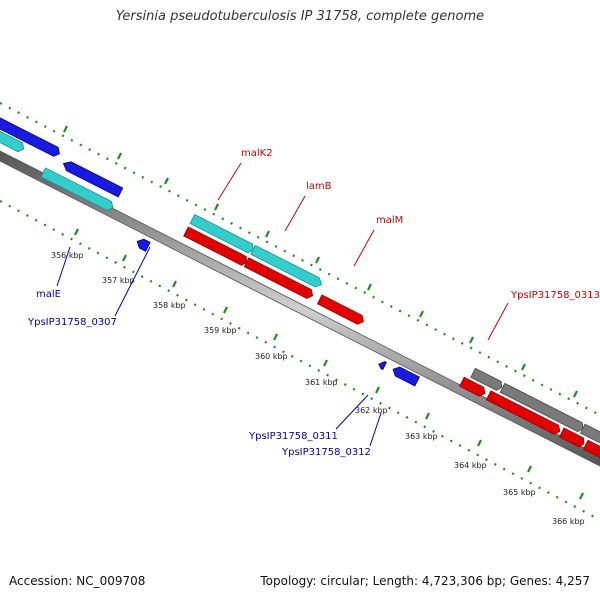 Image resolution: width=600 pixels, height=600 pixels. What do you see at coordinates (555, 295) in the screenshot?
I see `gene-label-YpsIP31758_0313: YpsIP31758_0313` at bounding box center [555, 295].